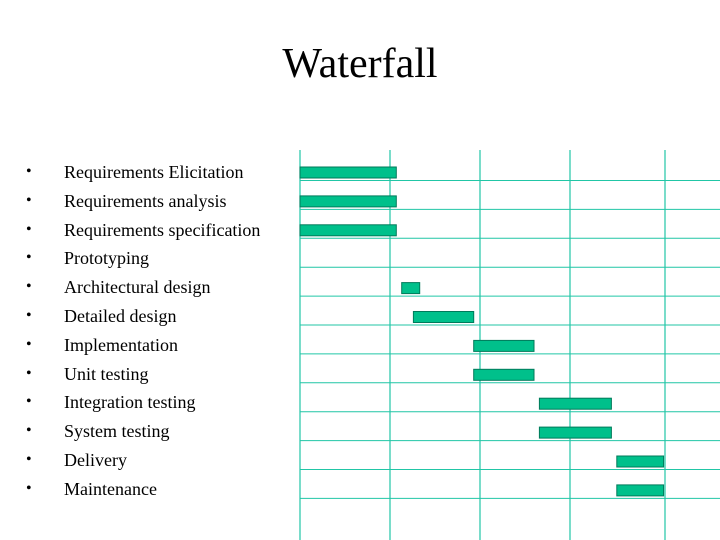 The height and width of the screenshot is (540, 720). Describe the element at coordinates (120, 315) in the screenshot. I see `task-label: Detailed design` at that location.